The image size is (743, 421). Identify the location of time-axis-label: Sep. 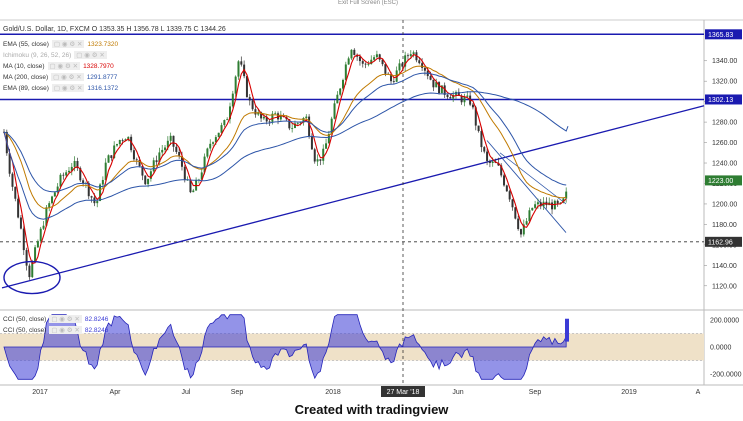
(535, 392).